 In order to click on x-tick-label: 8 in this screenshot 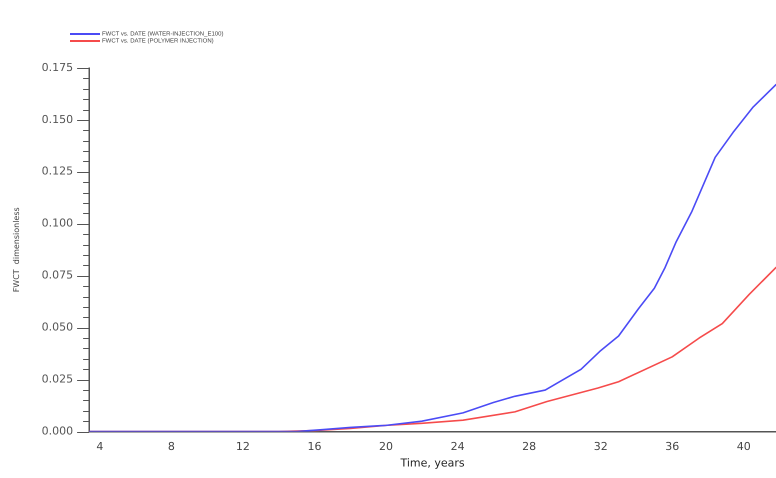, I will do `click(171, 447)`.